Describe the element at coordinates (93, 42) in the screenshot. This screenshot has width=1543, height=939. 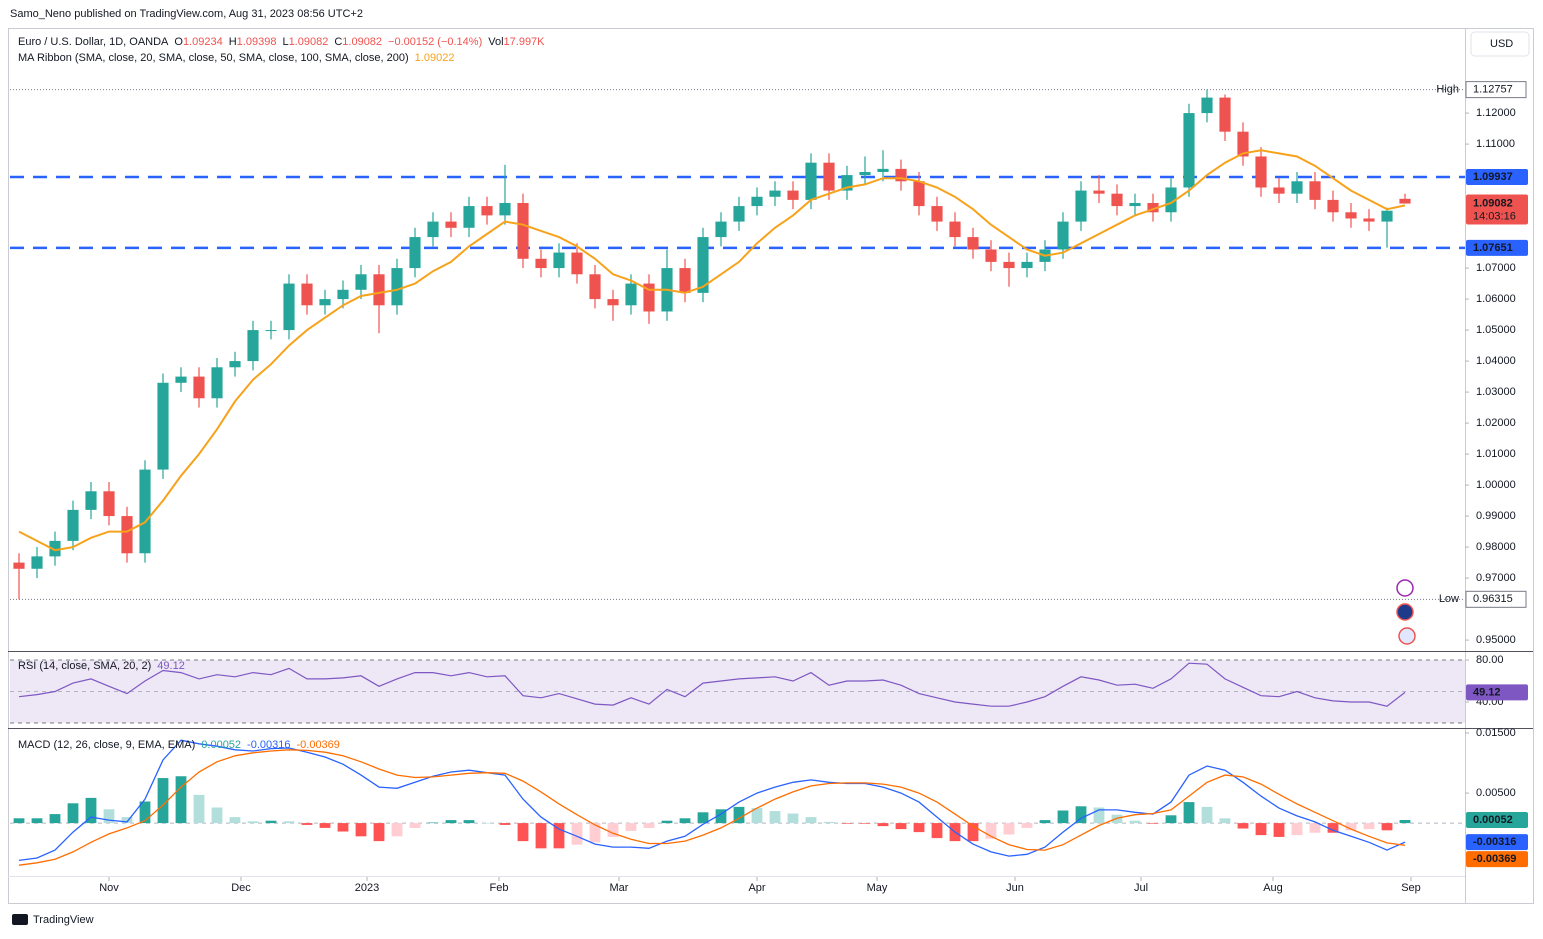
I see `symbol-name: Euro / U.S. Dollar, 1D, OANDA` at that location.